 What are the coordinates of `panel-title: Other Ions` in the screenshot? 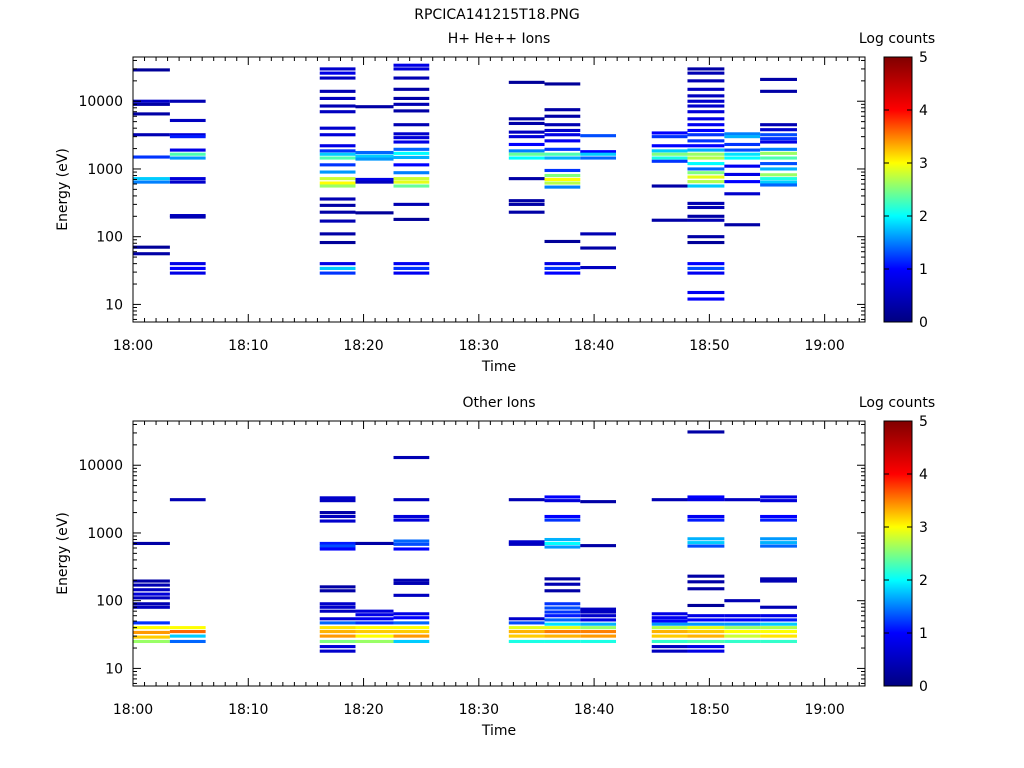 It's located at (498, 403).